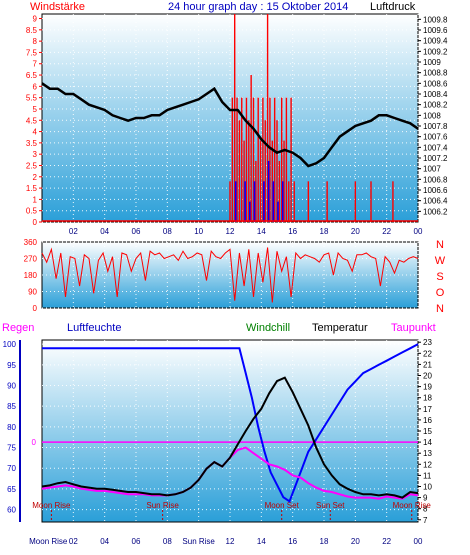  What do you see at coordinates (32, 165) in the screenshot?
I see `p1-left-tick-label: 2.5` at bounding box center [32, 165].